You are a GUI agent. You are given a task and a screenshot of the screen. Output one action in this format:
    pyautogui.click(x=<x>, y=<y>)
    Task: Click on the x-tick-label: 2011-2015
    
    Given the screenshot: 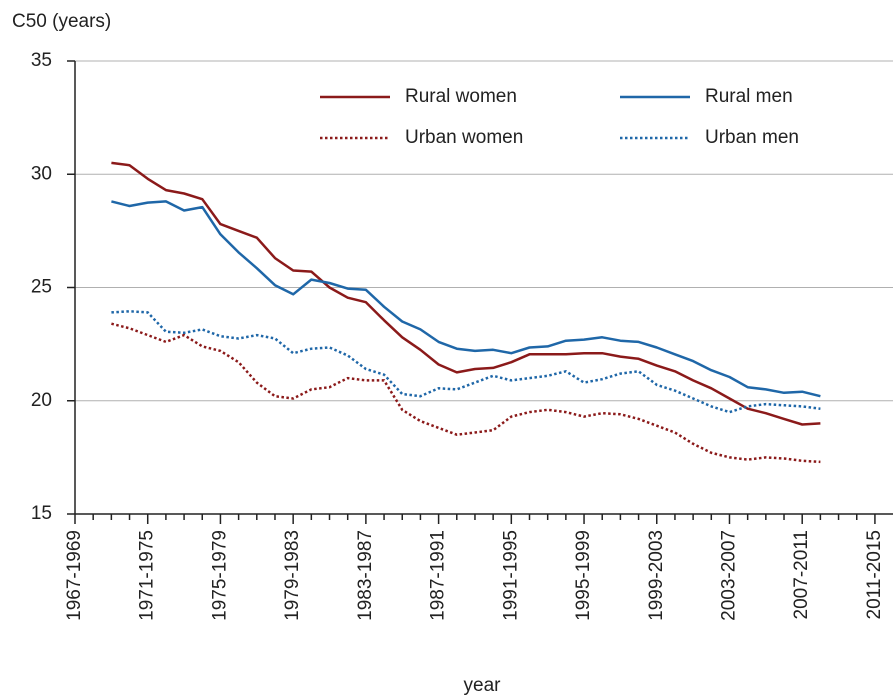 What is the action you would take?
    pyautogui.click(x=874, y=574)
    